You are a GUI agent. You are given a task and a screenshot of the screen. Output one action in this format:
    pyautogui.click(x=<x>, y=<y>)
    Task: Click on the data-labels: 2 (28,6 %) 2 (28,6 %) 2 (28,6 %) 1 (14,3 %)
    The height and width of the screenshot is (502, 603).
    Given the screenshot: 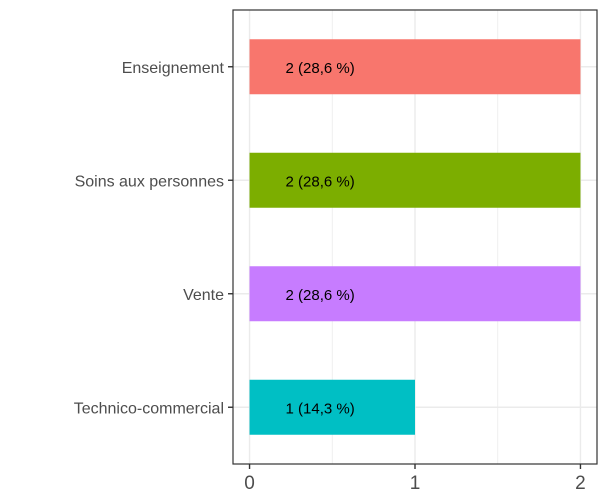 What is the action you would take?
    pyautogui.click(x=320, y=239)
    